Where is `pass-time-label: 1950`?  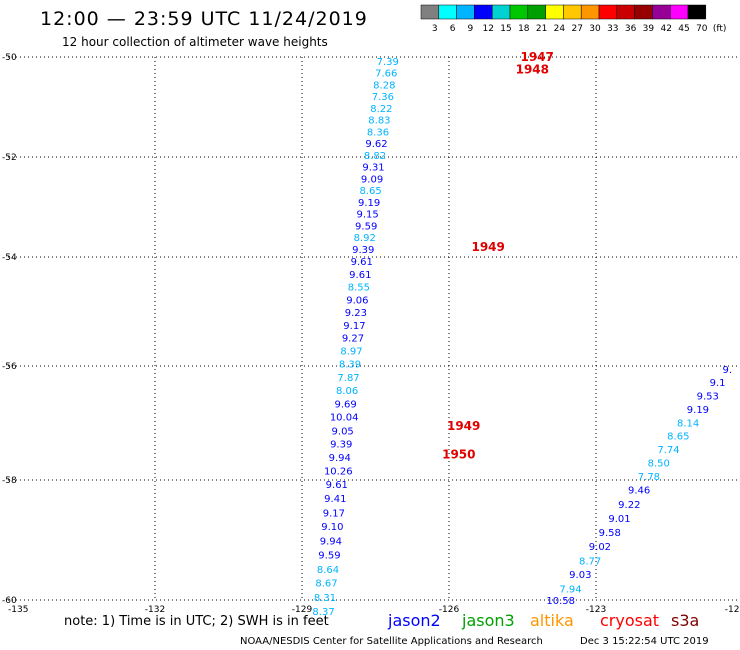 pass-time-label: 1950 is located at coordinates (458, 454).